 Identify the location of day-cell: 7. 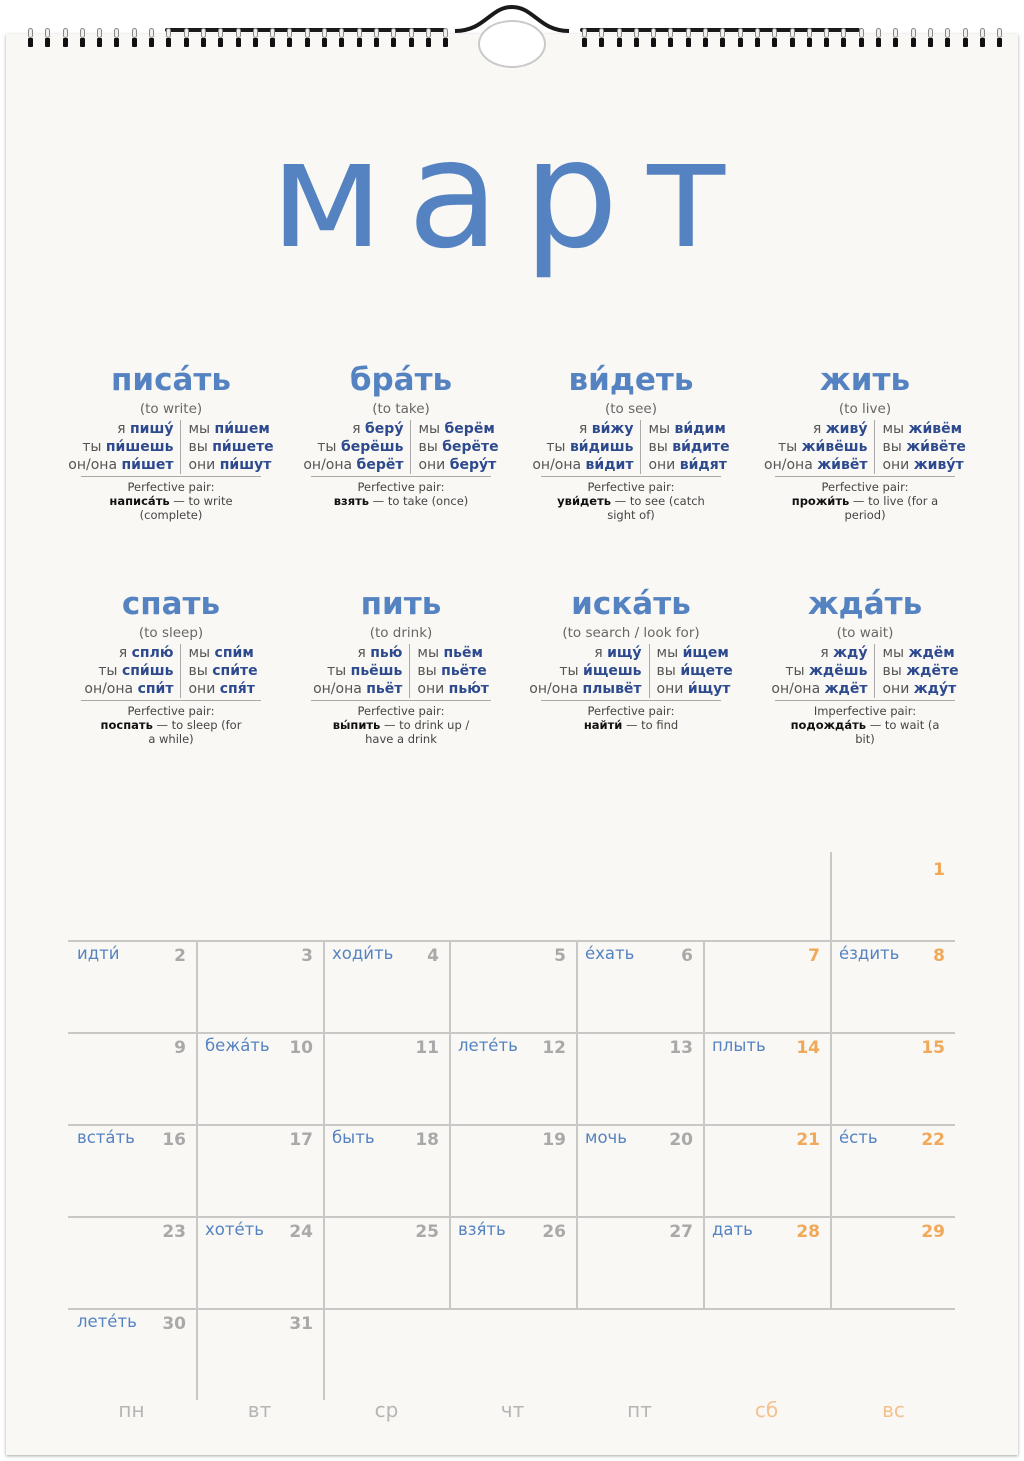
(766, 986).